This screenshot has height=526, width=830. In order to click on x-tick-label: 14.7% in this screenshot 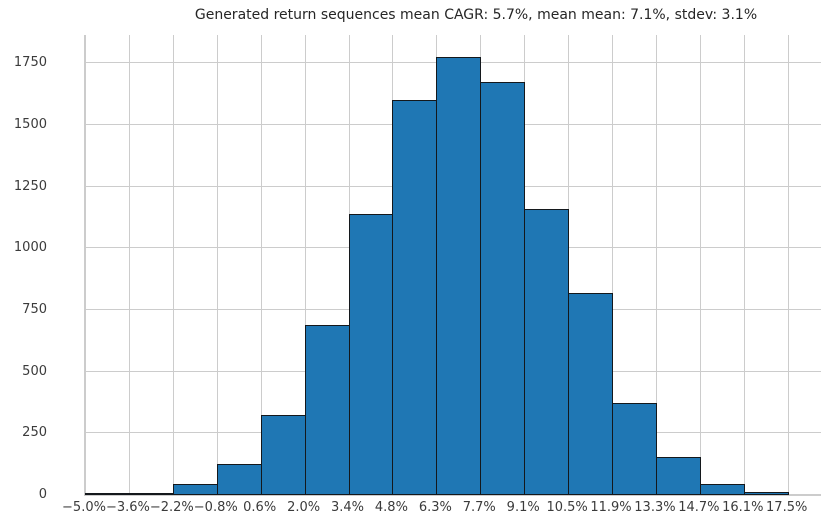, I will do `click(699, 507)`.